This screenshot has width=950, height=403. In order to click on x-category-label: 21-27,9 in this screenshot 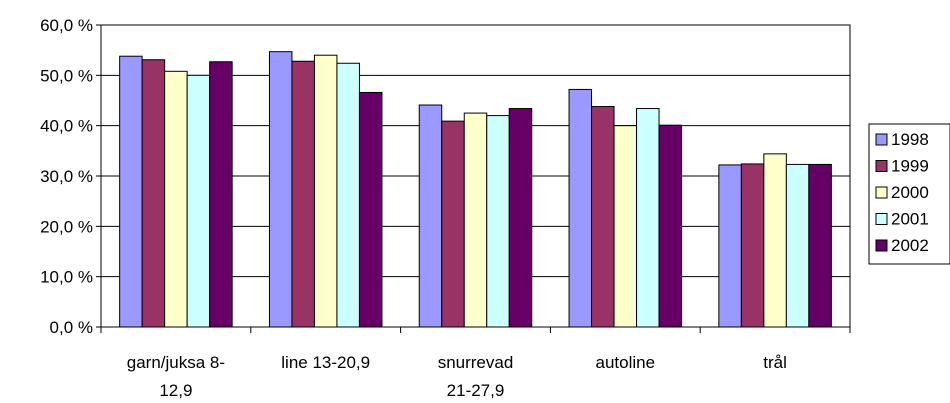, I will do `click(476, 390)`.